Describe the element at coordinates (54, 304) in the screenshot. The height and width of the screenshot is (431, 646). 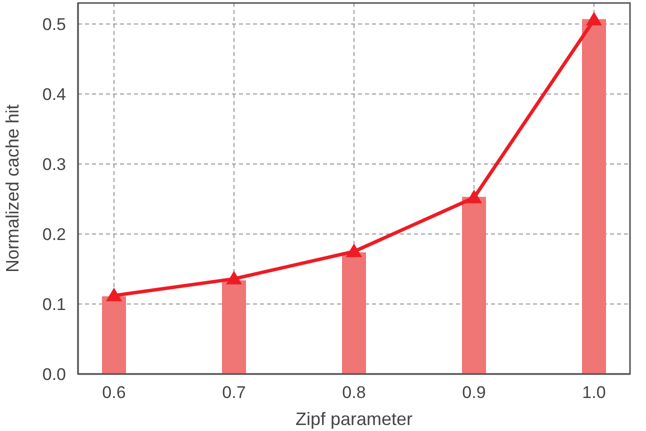
I see `y-tick-label: 0.1` at that location.